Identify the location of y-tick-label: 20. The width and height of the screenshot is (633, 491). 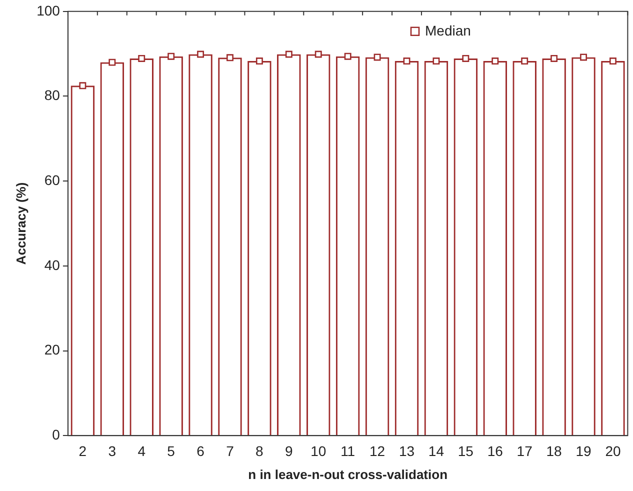
(52, 350).